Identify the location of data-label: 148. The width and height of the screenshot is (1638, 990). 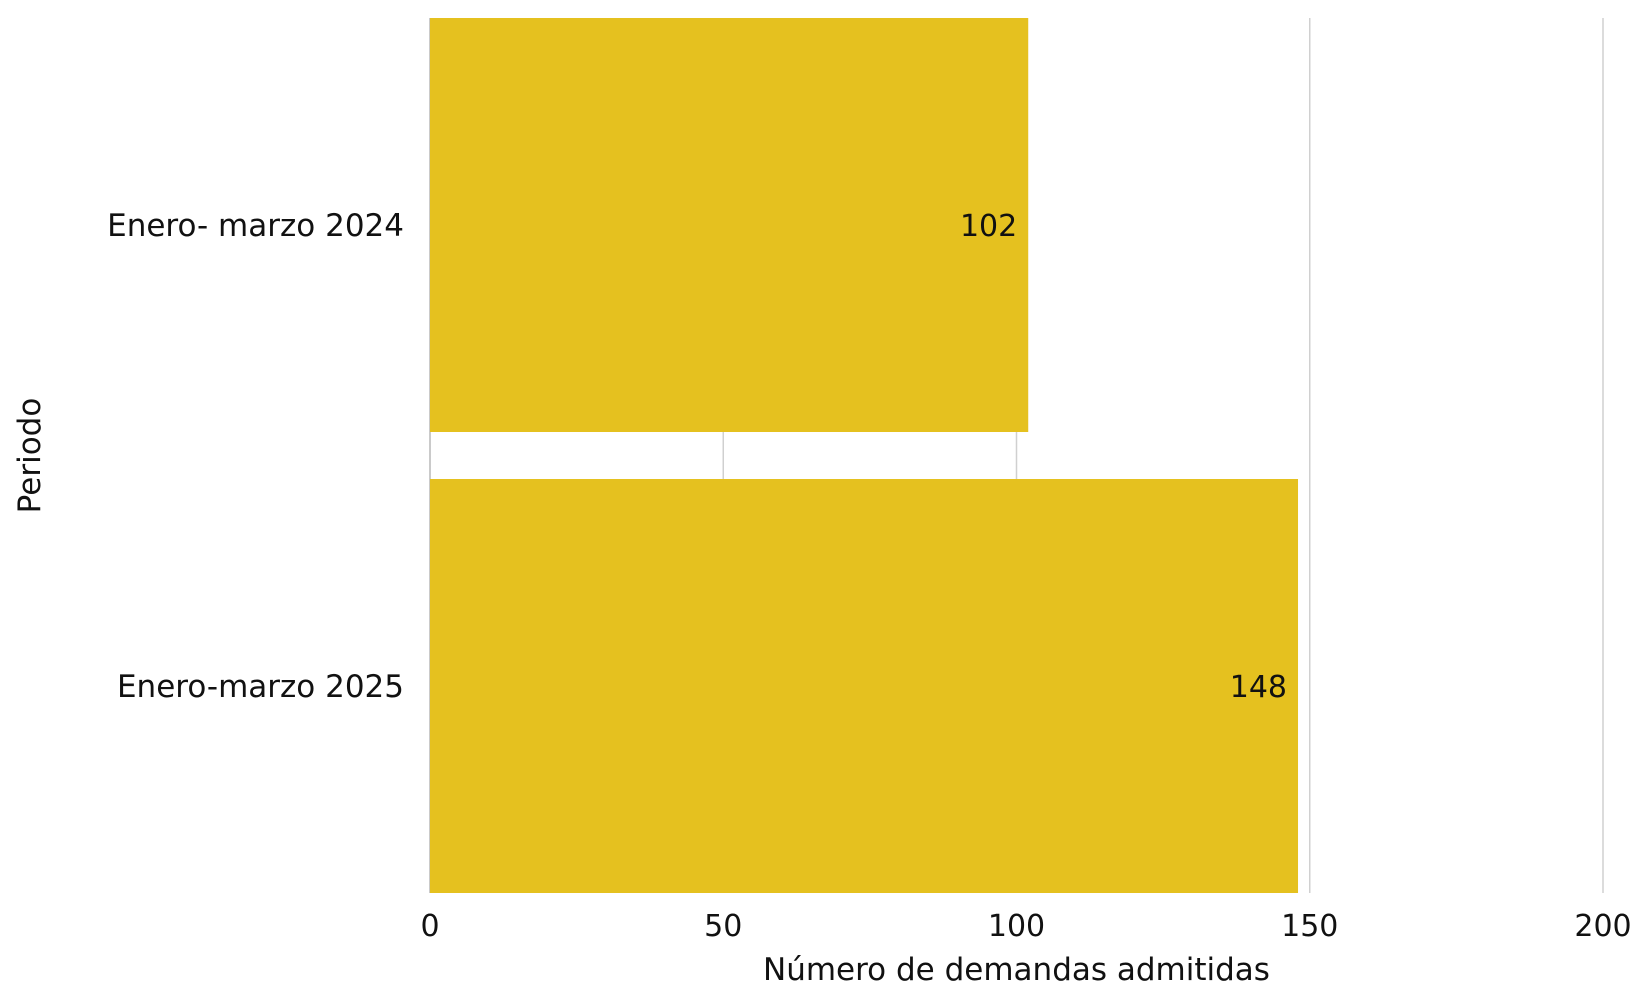
(1258, 687).